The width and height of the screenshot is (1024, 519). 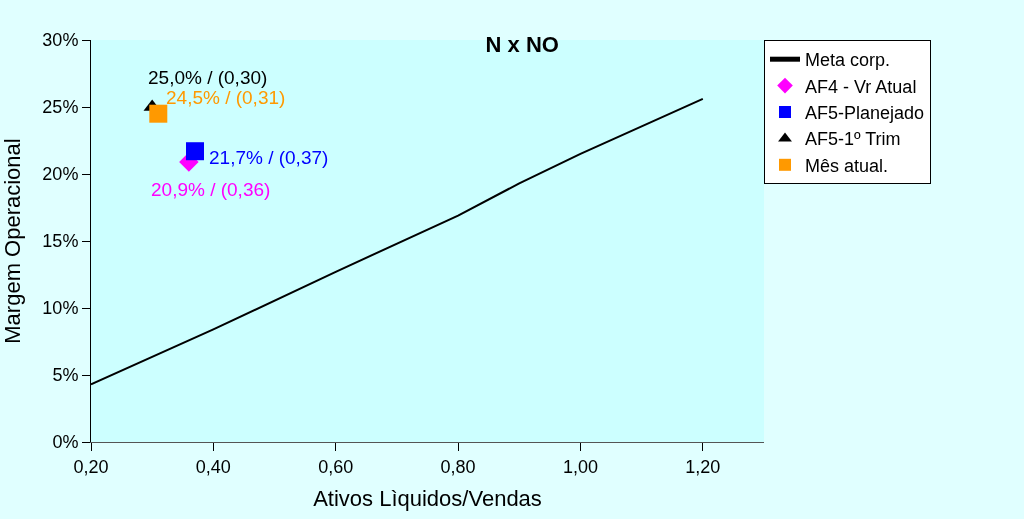 I want to click on y-tick-label: 30%, so click(x=60, y=40).